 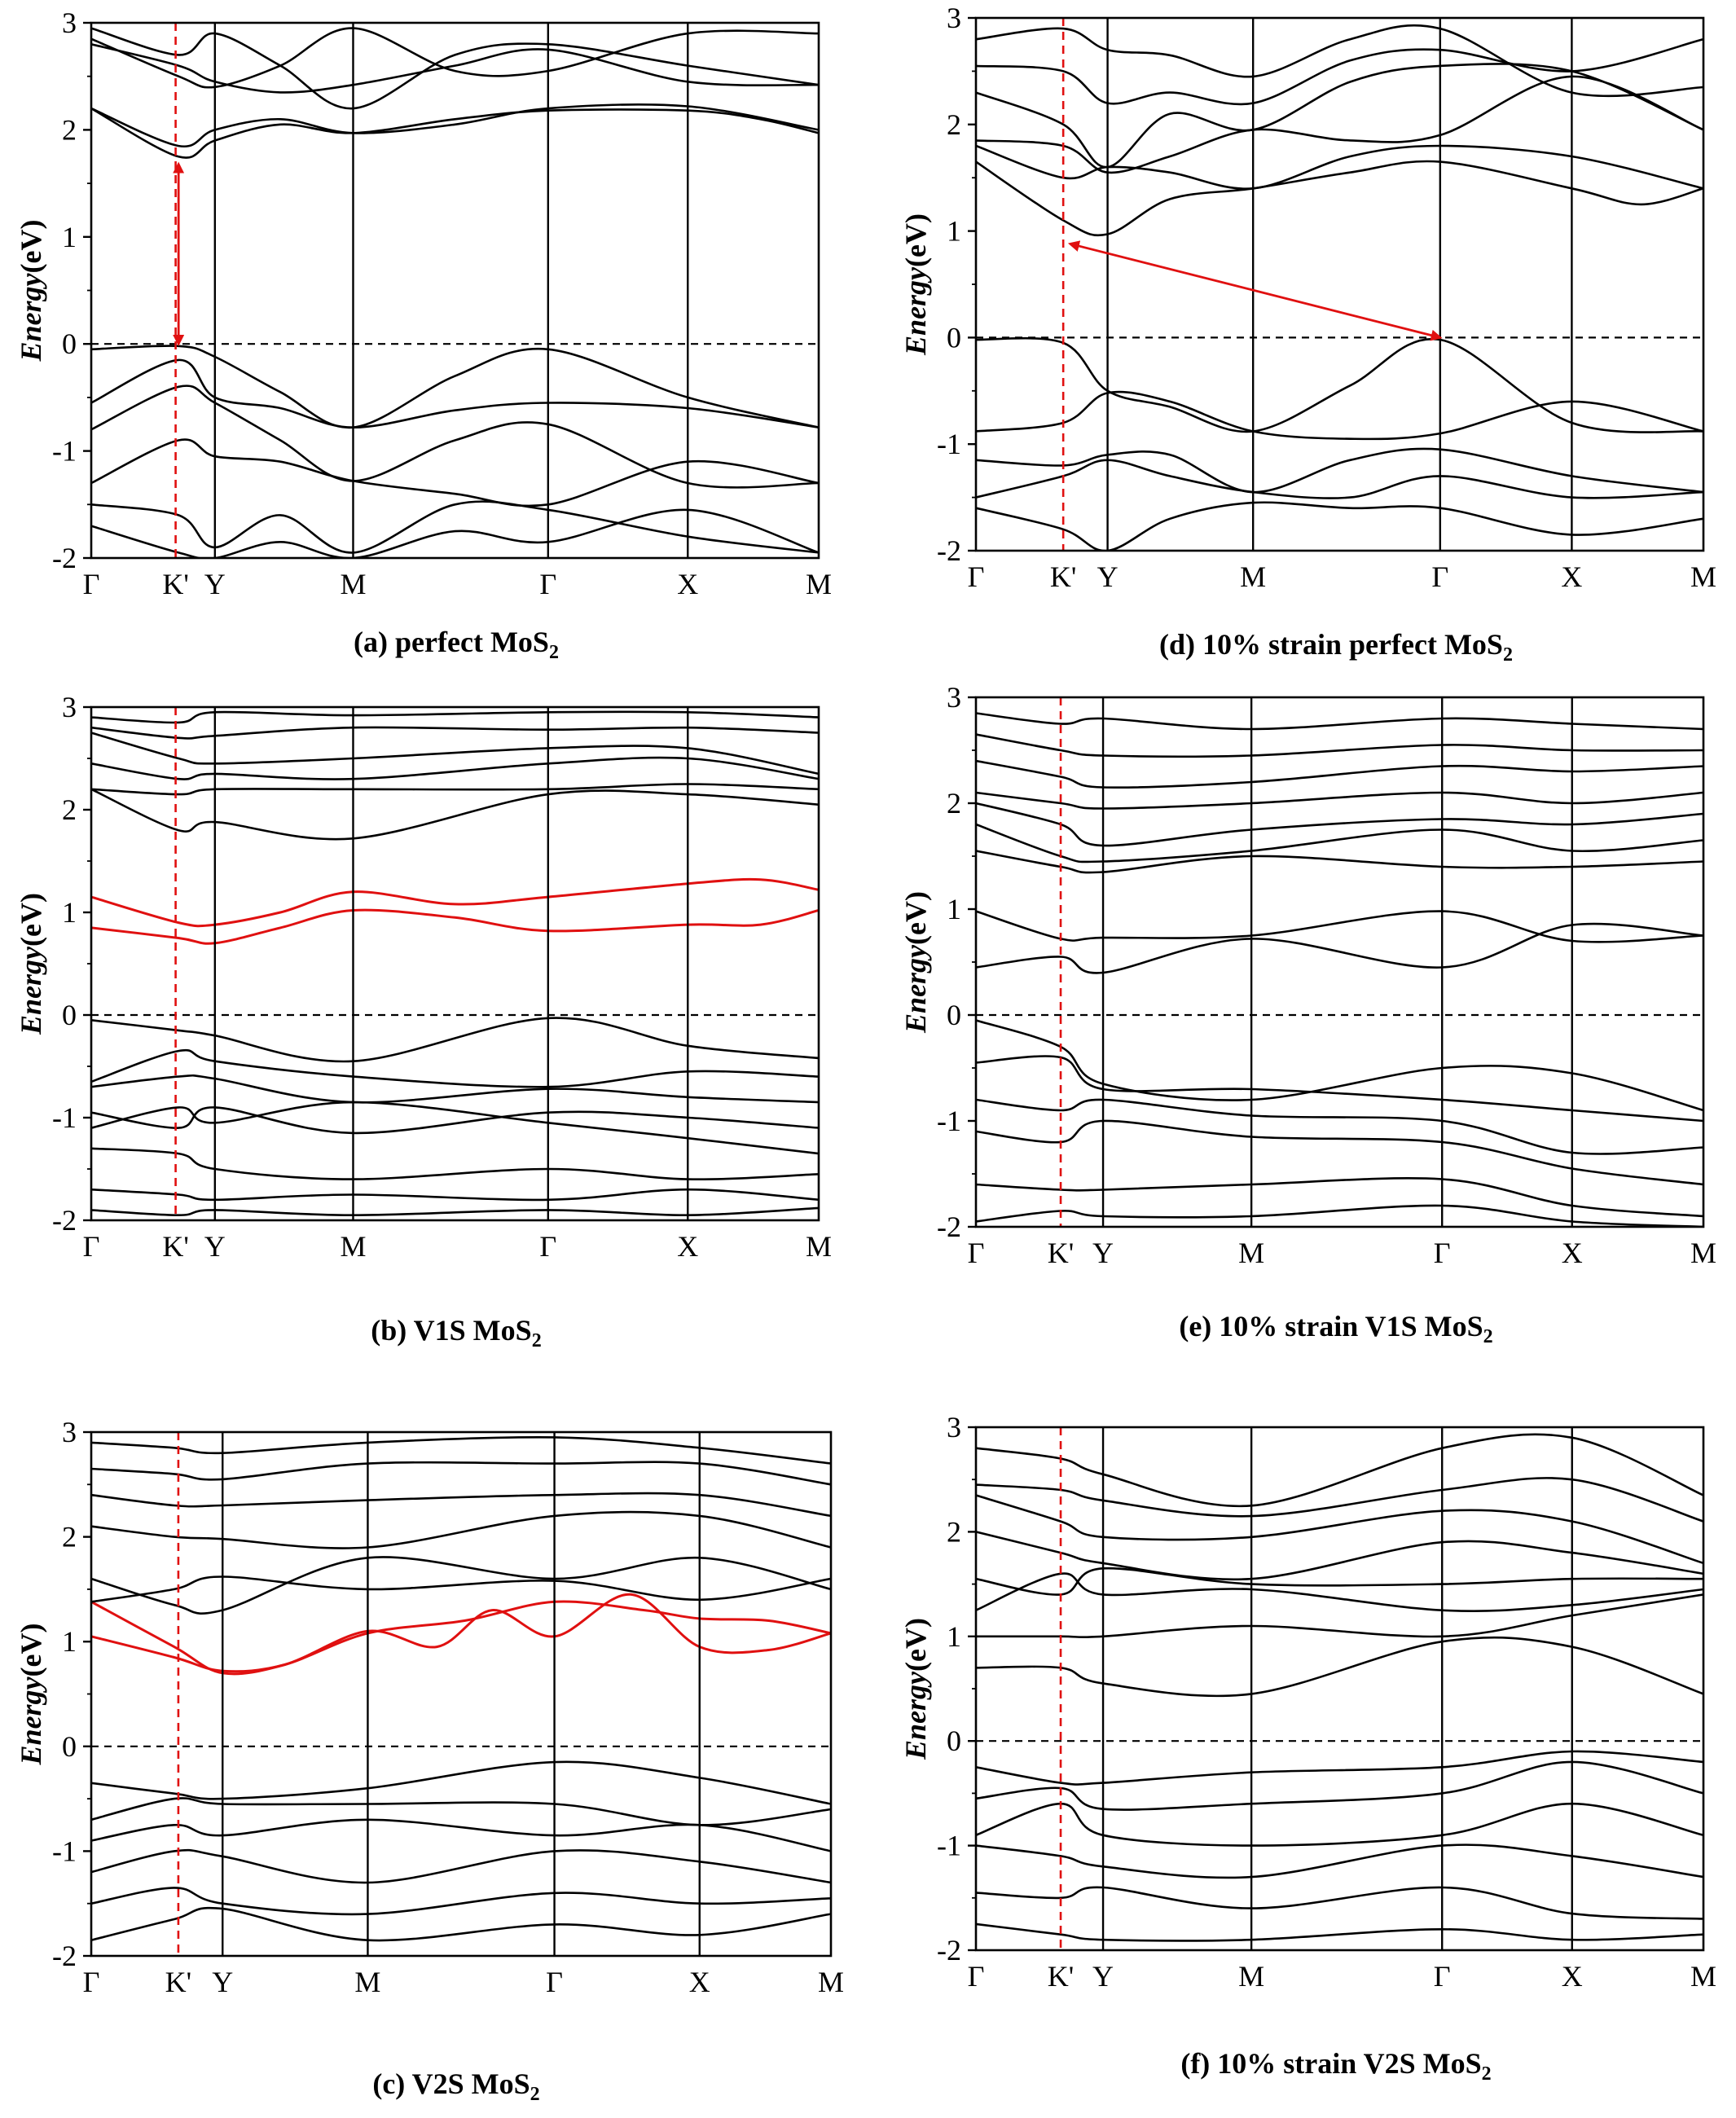 I want to click on panel-b: Γ K' Y M Γ X M -2 -1 0 1 2 3 Energy(eV) (b) V1S MoS2, so click(x=423, y=1021).